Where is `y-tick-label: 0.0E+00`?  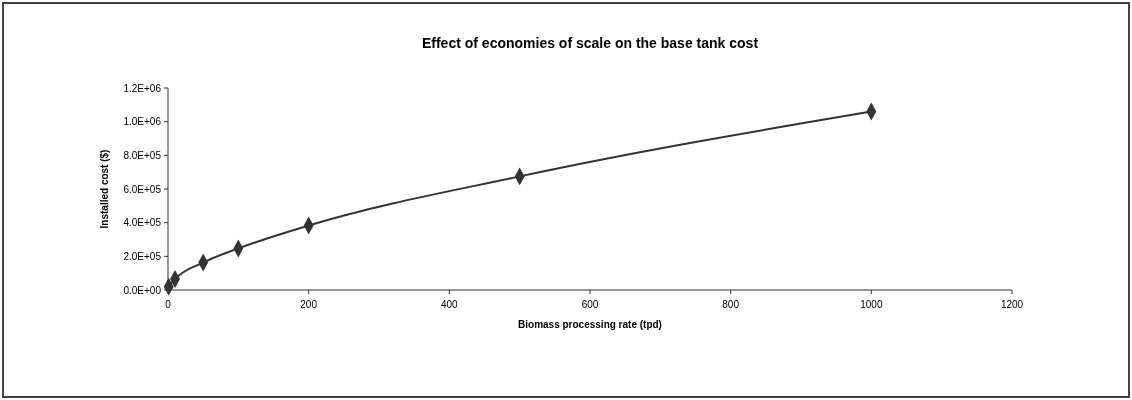
y-tick-label: 0.0E+00 is located at coordinates (142, 290).